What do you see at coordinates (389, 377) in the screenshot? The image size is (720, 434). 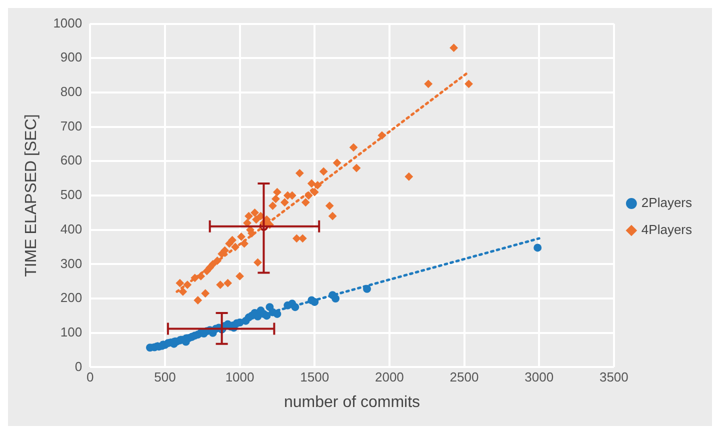 I see `x-tick-label: 2000` at bounding box center [389, 377].